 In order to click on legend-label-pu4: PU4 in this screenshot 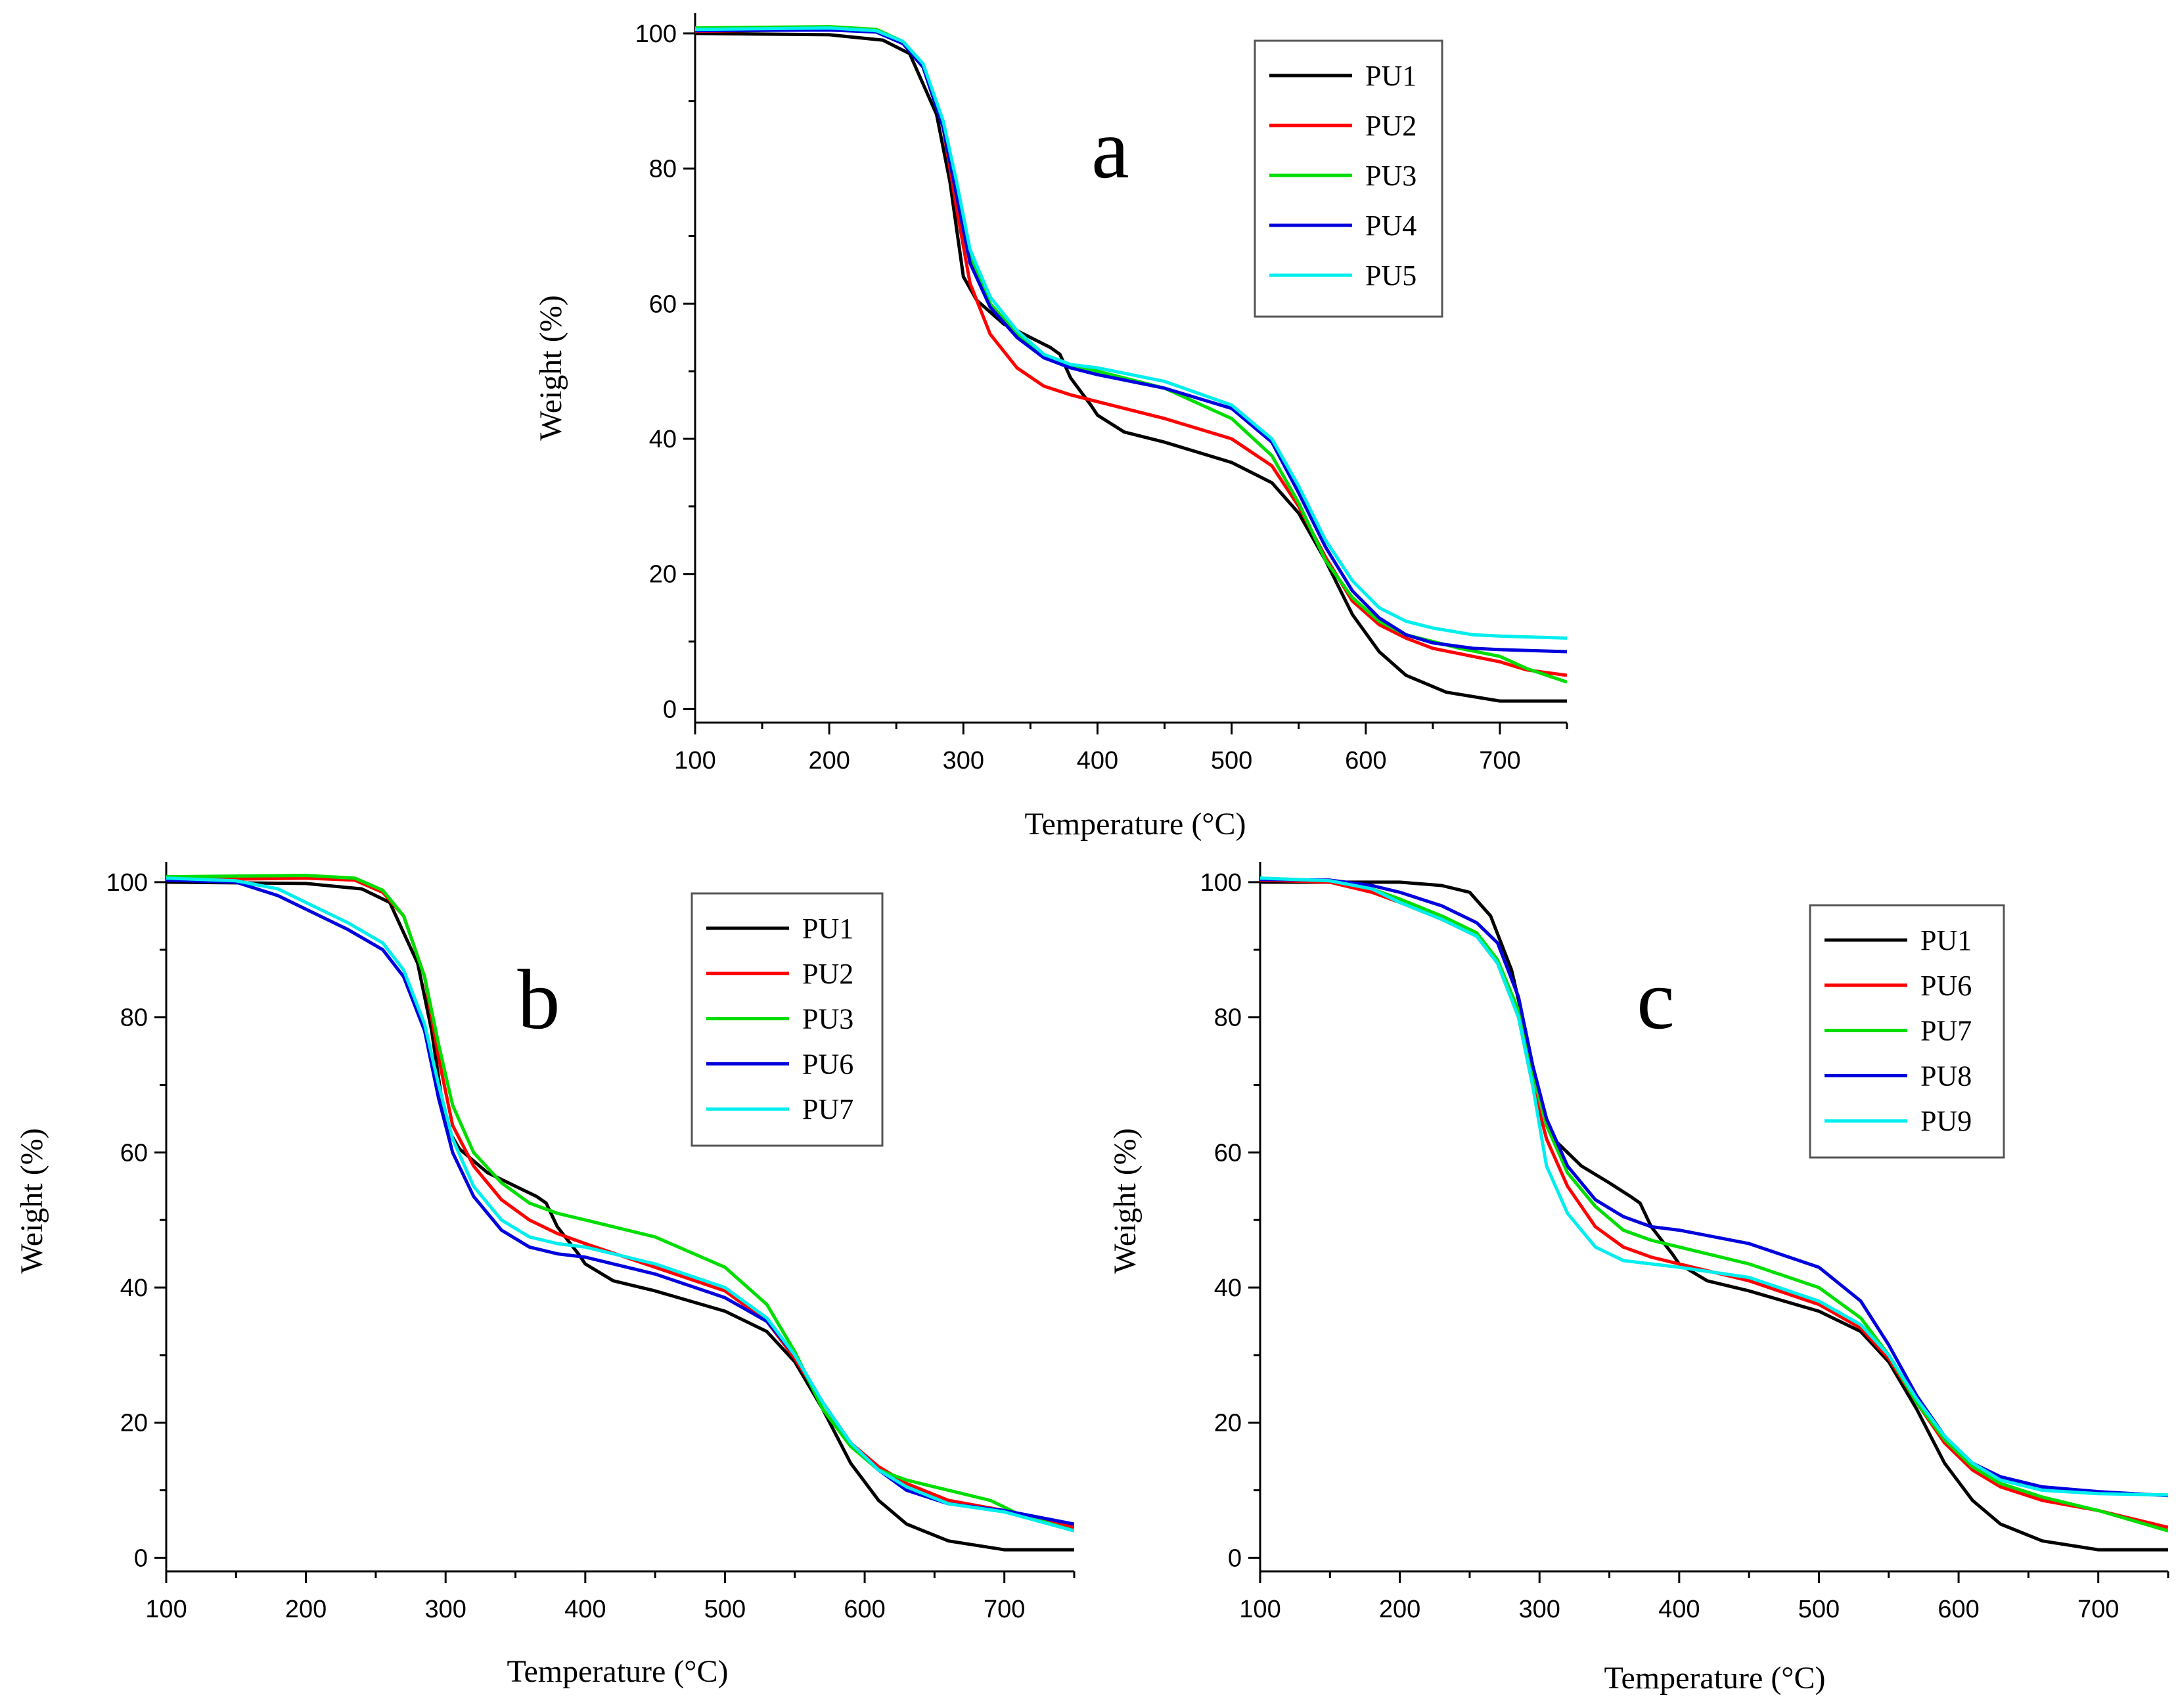, I will do `click(1391, 226)`.